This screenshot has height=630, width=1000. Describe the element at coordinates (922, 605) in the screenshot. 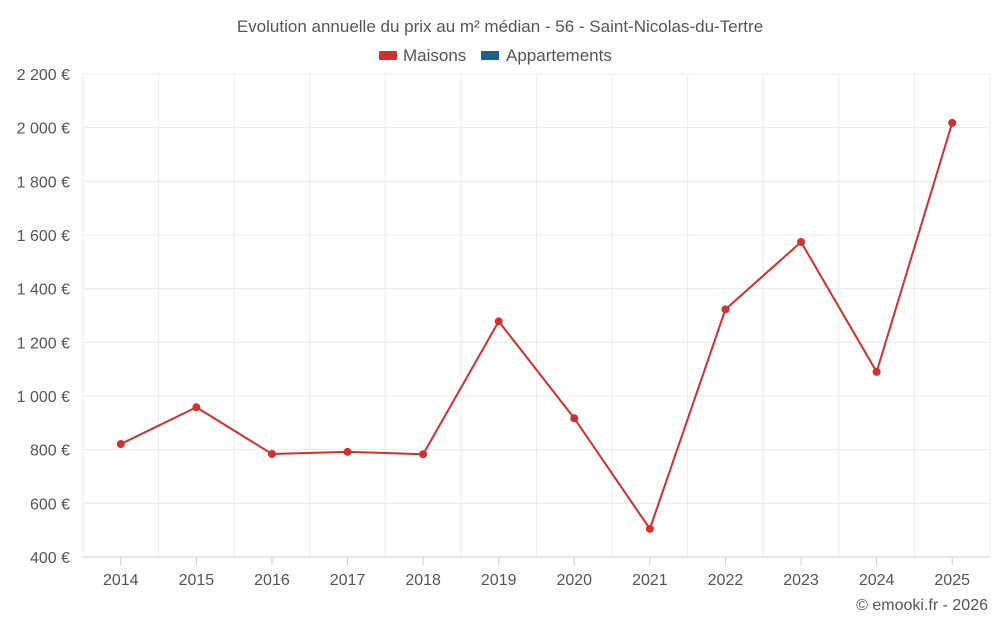

I see `credit-text: © emooki.fr - 2026` at that location.